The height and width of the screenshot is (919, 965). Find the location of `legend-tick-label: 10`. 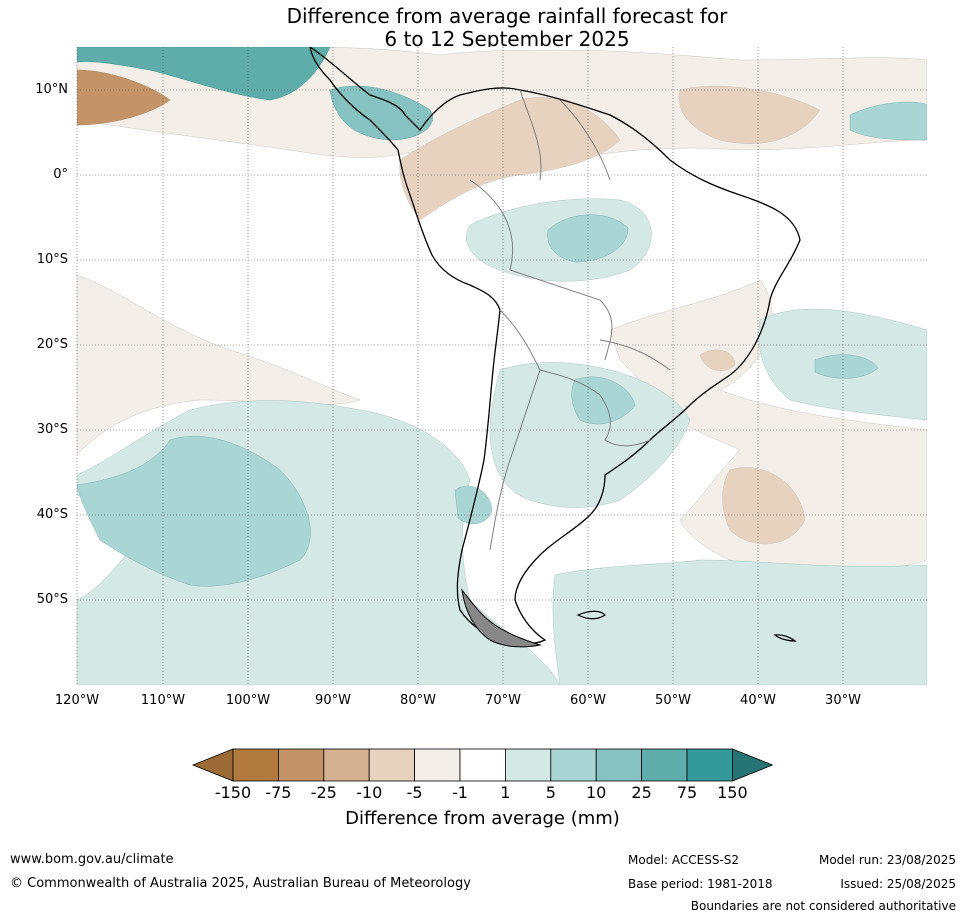

legend-tick-label: 10 is located at coordinates (596, 792).